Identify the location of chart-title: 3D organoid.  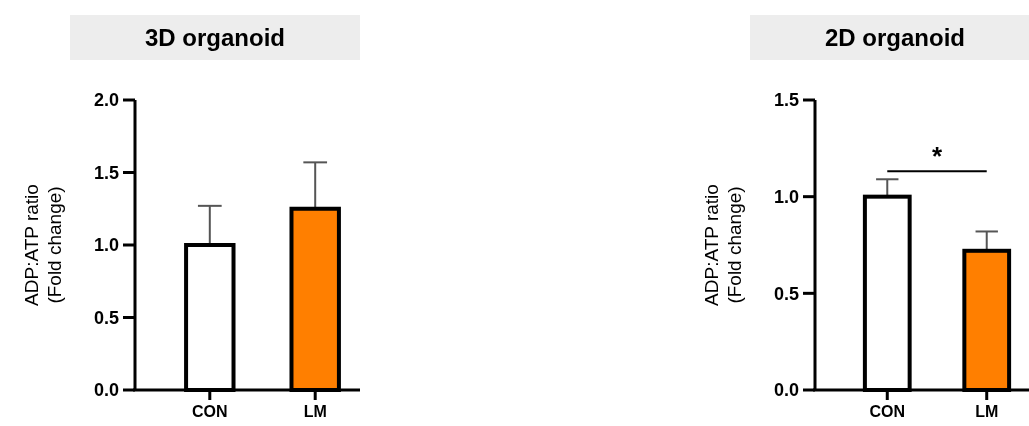
(215, 37).